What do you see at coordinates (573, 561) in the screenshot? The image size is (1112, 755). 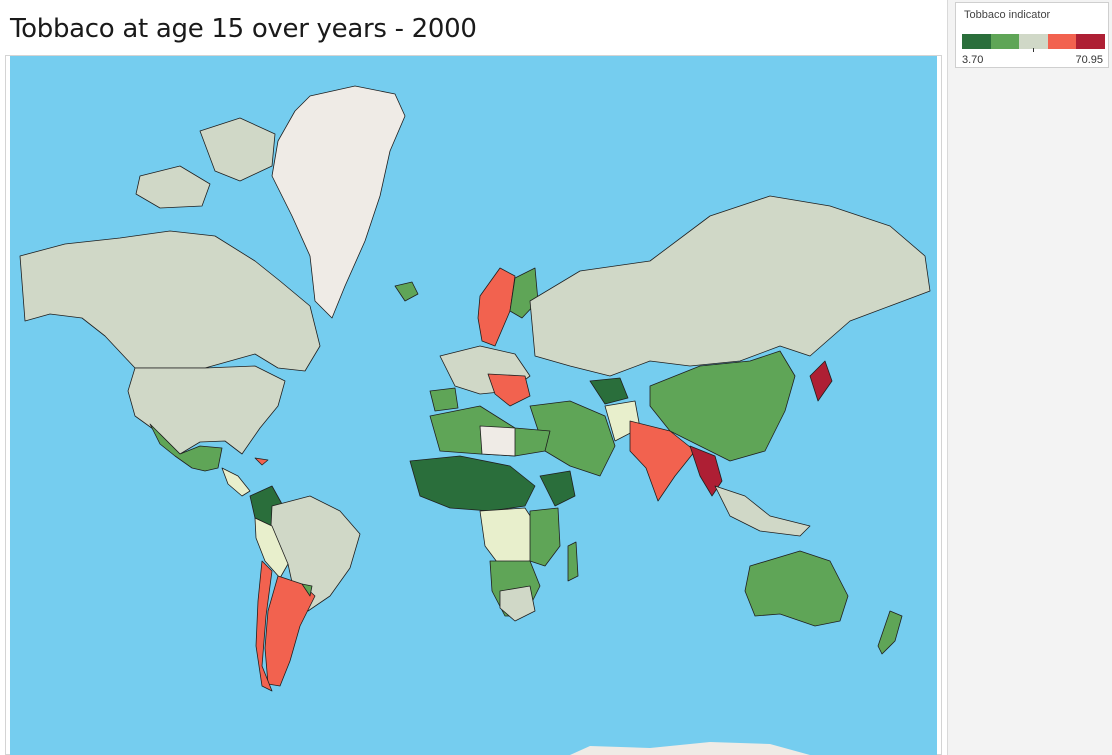 I see `country-madagascar` at bounding box center [573, 561].